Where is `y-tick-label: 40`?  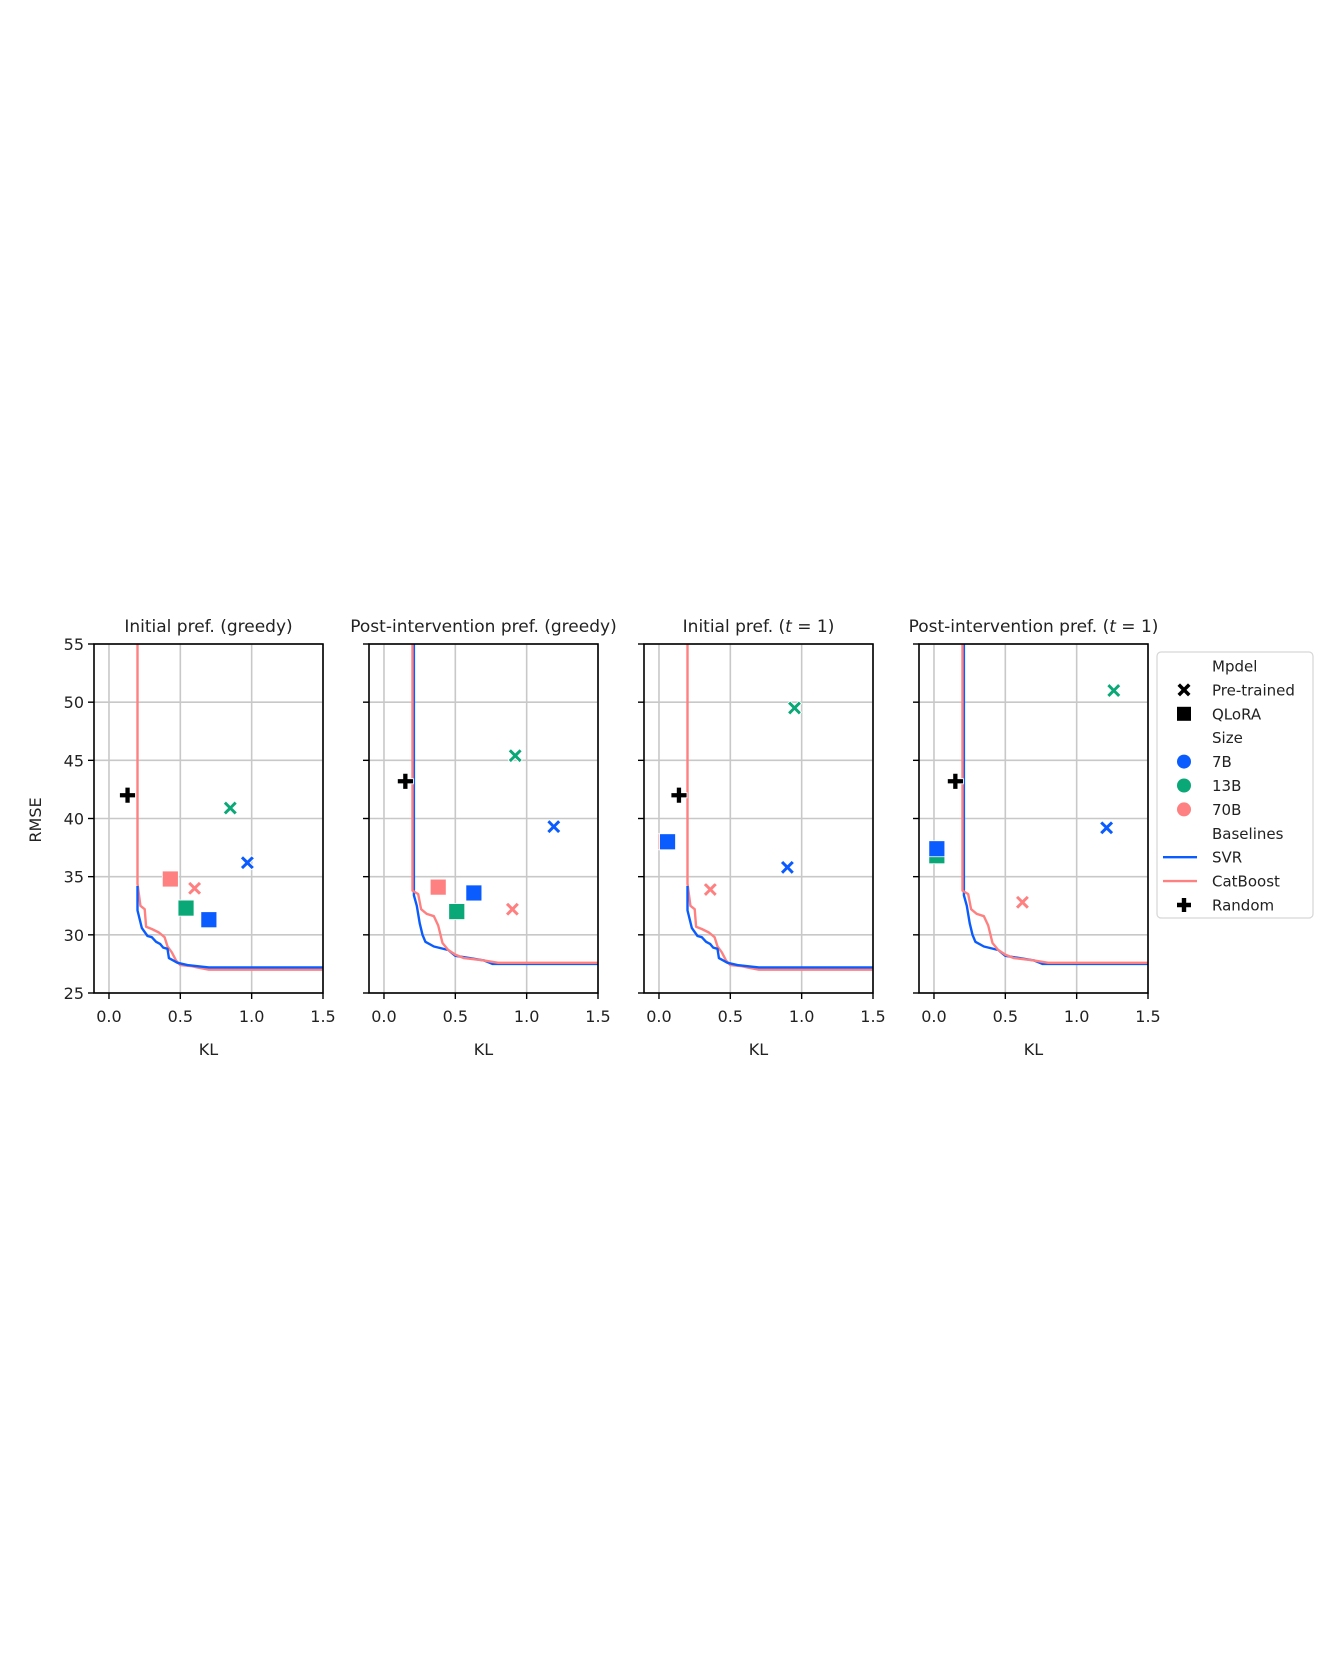
y-tick-label: 40 is located at coordinates (74, 819).